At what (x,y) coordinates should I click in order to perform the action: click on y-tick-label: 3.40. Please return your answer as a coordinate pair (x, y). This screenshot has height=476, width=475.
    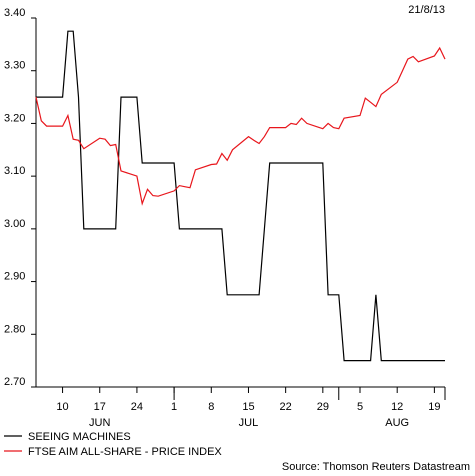
    Looking at the image, I should click on (14, 13).